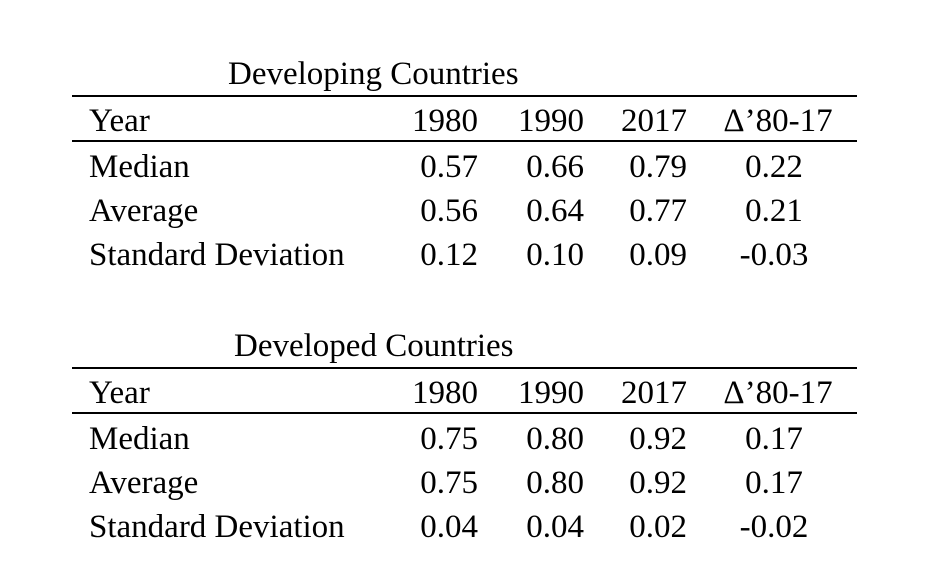  What do you see at coordinates (774, 527) in the screenshot?
I see `cell-delta: -0.02` at bounding box center [774, 527].